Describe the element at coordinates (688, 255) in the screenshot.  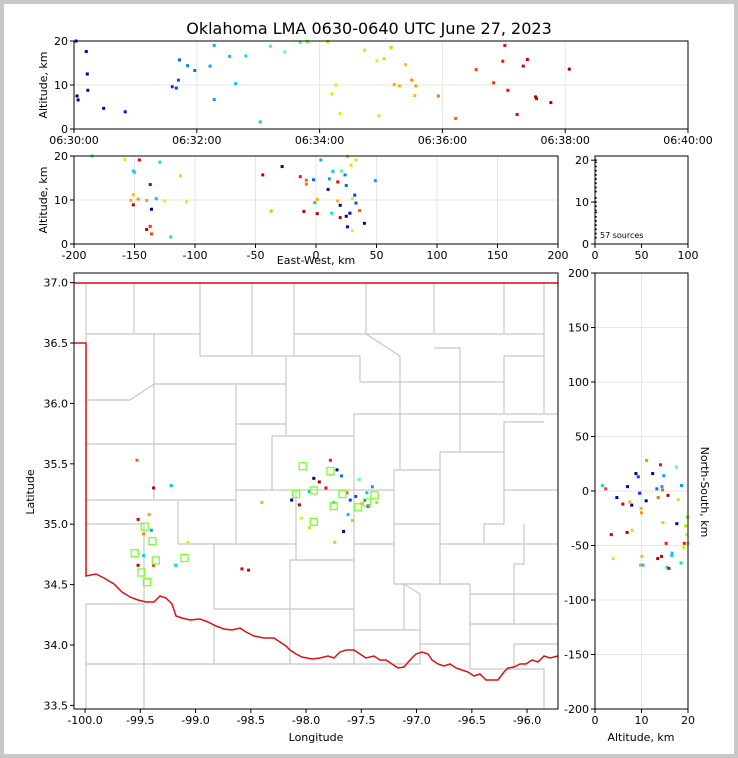
I see `x-tick-label: 100` at that location.